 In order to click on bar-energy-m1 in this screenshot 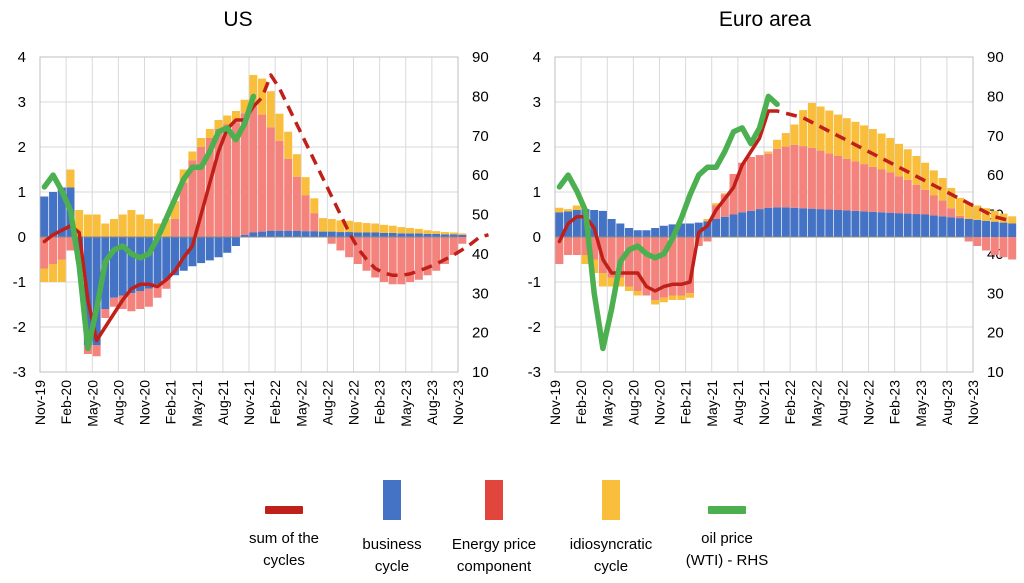, I will do `click(53, 250)`.